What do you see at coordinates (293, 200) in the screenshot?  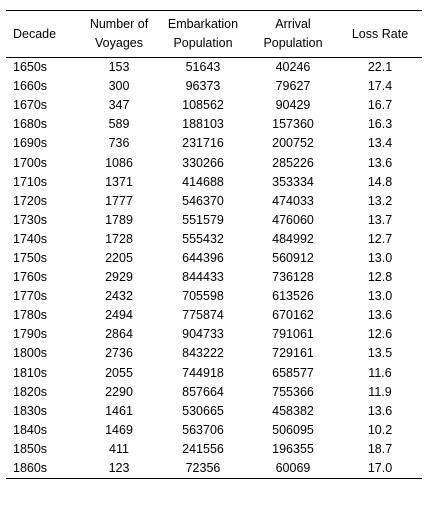 I see `arrival-cell: 474033` at bounding box center [293, 200].